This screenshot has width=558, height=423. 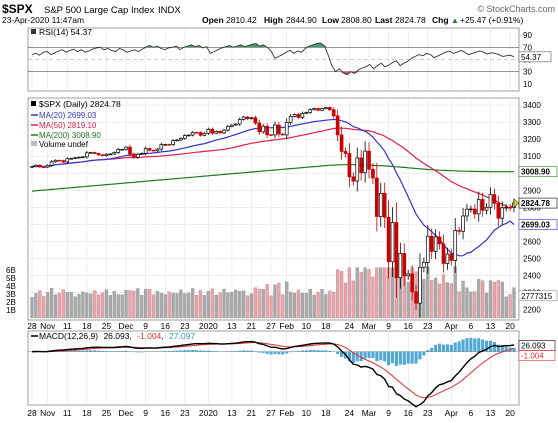 I want to click on ma20-value-label-box, so click(x=538, y=224).